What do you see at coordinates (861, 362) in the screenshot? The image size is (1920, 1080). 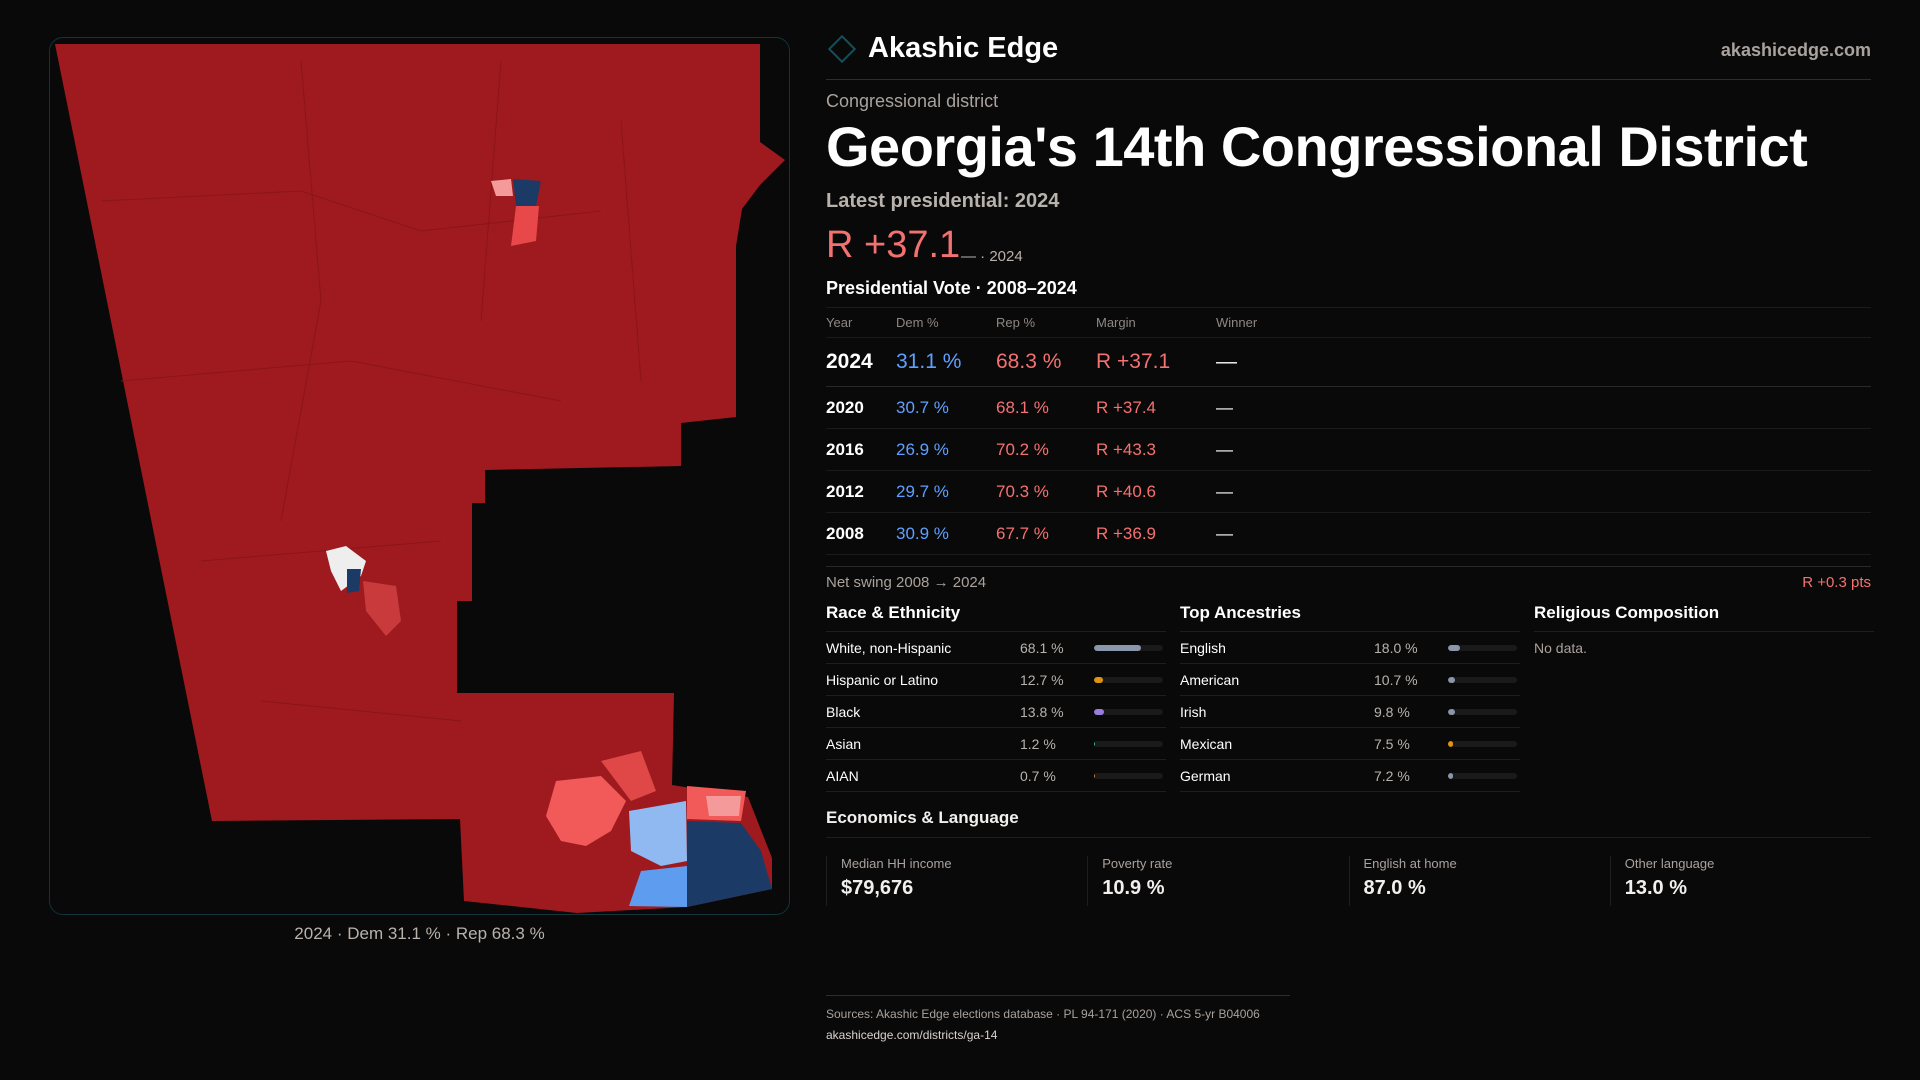 I see `cell-year: 2024` at bounding box center [861, 362].